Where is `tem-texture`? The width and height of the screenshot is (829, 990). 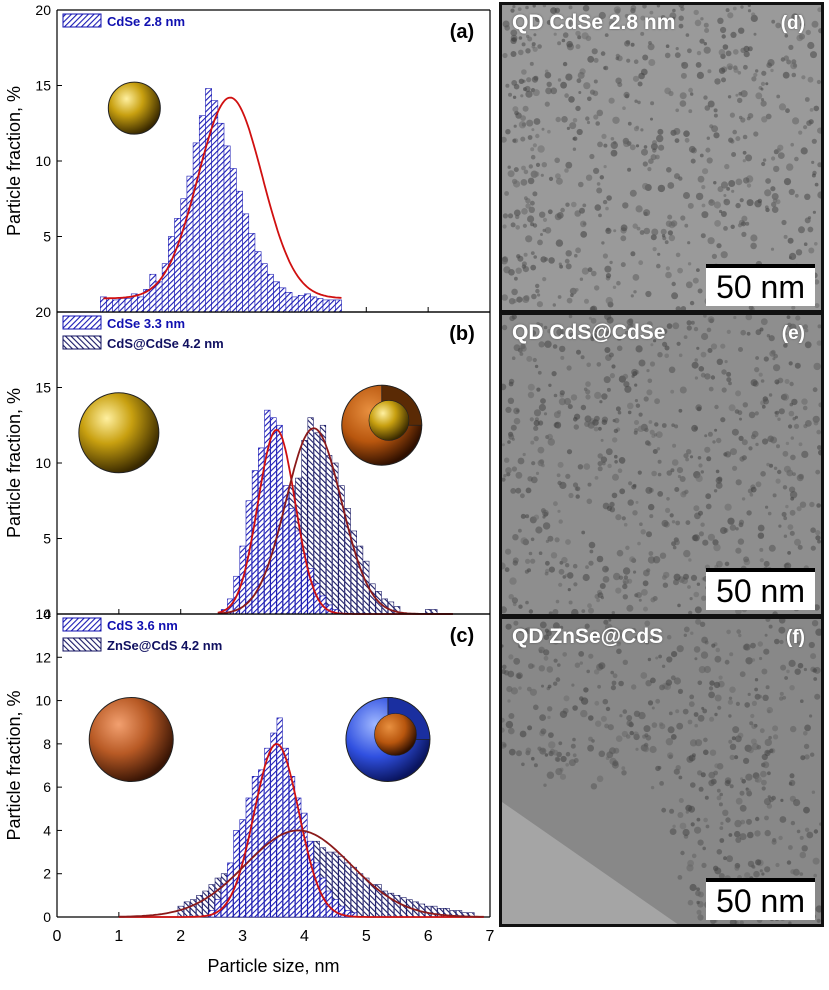 tem-texture is located at coordinates (661, 157).